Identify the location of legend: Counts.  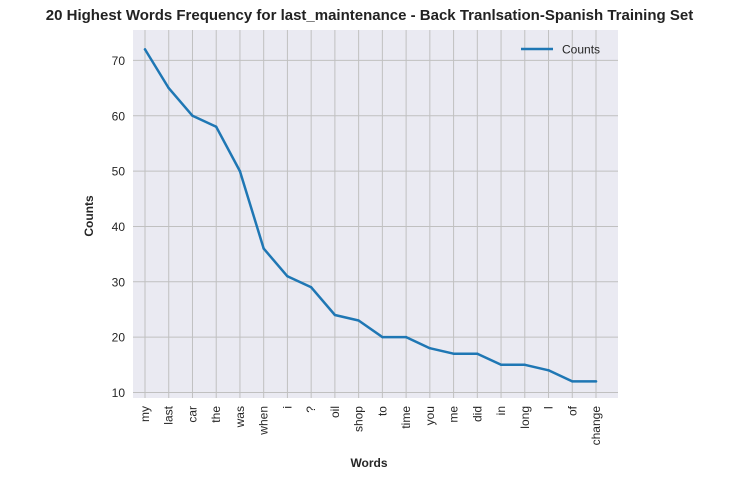
(560, 50).